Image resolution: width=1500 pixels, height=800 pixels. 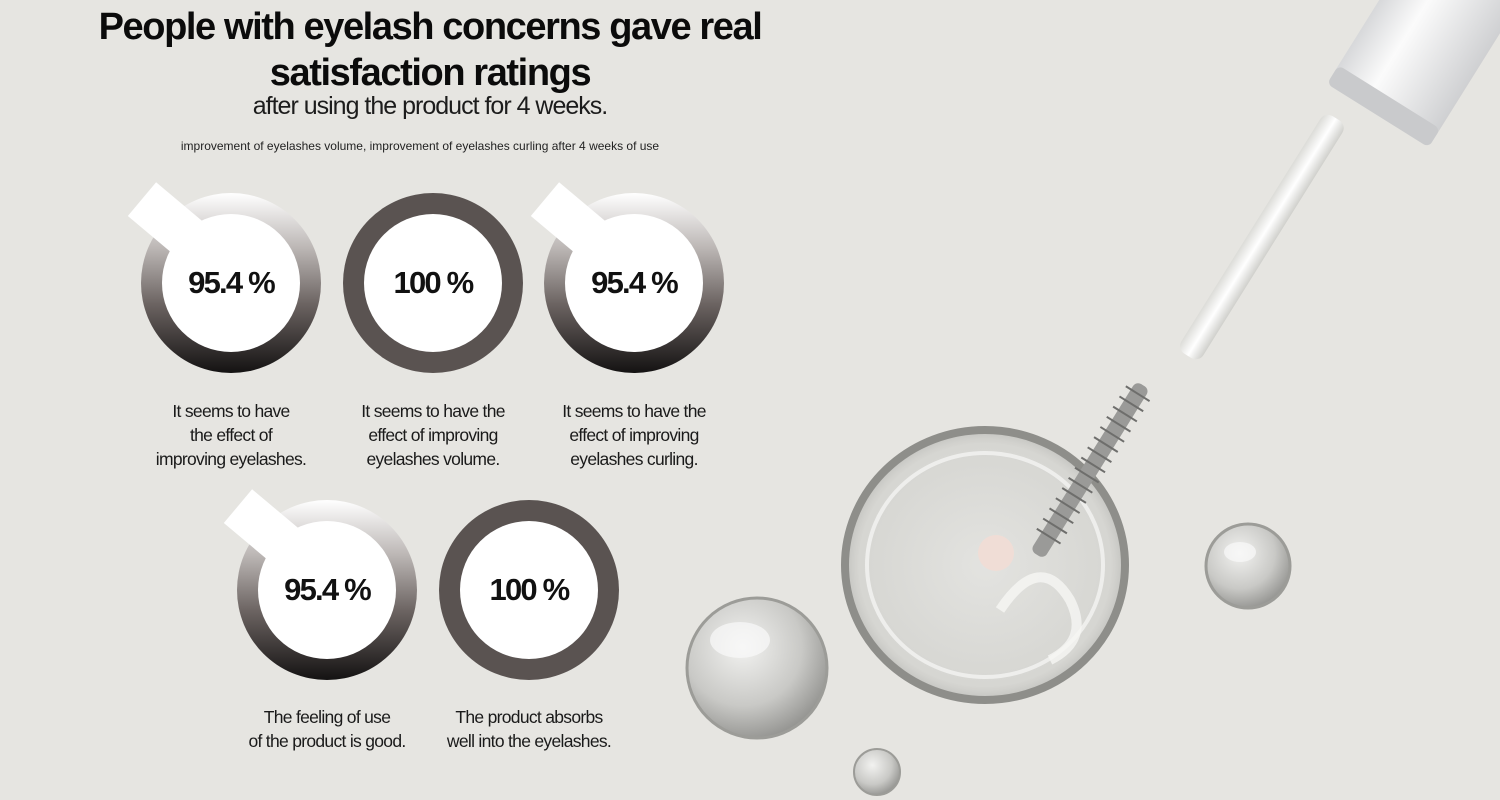 I want to click on caption-line: The feeling of use, so click(x=327, y=717).